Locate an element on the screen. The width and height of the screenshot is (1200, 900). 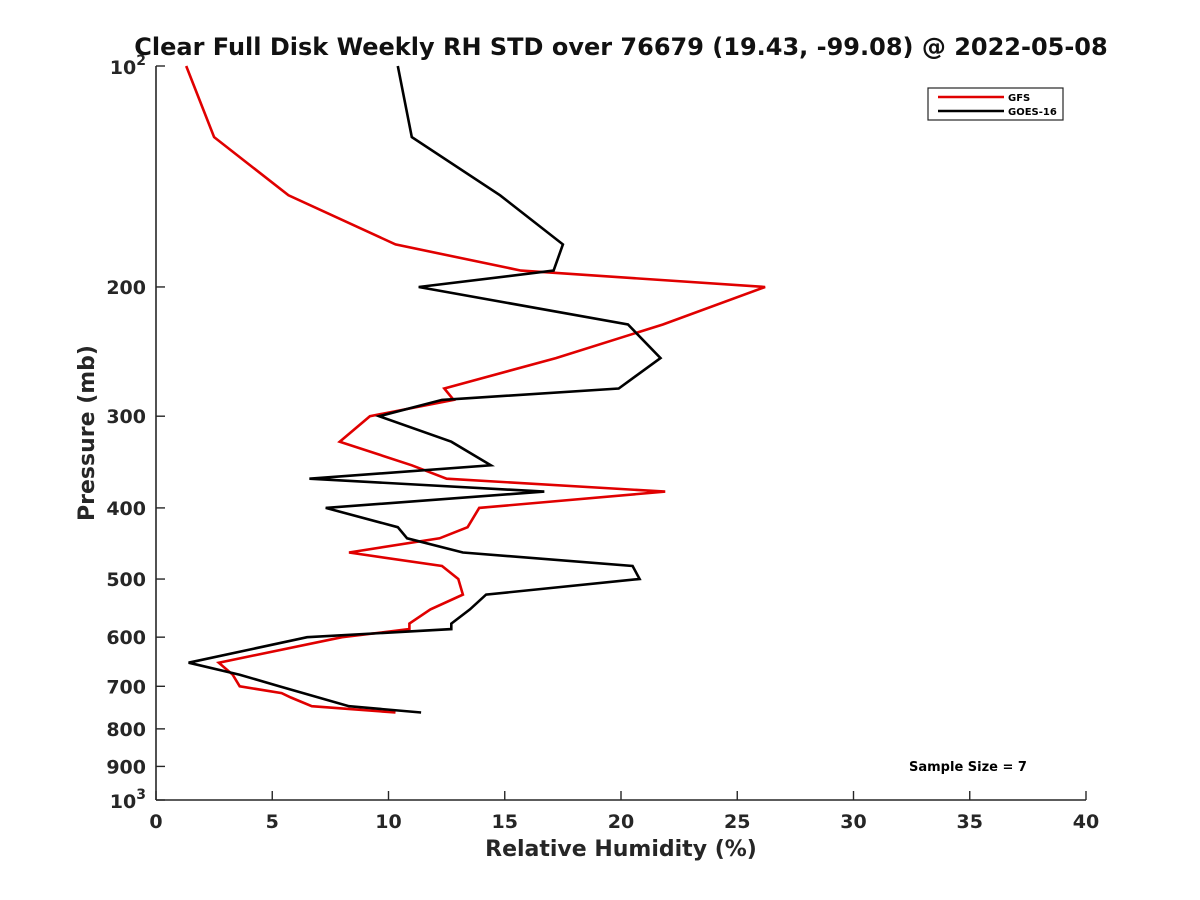
y-axis-label: Pressure (mb) is located at coordinates (87, 433).